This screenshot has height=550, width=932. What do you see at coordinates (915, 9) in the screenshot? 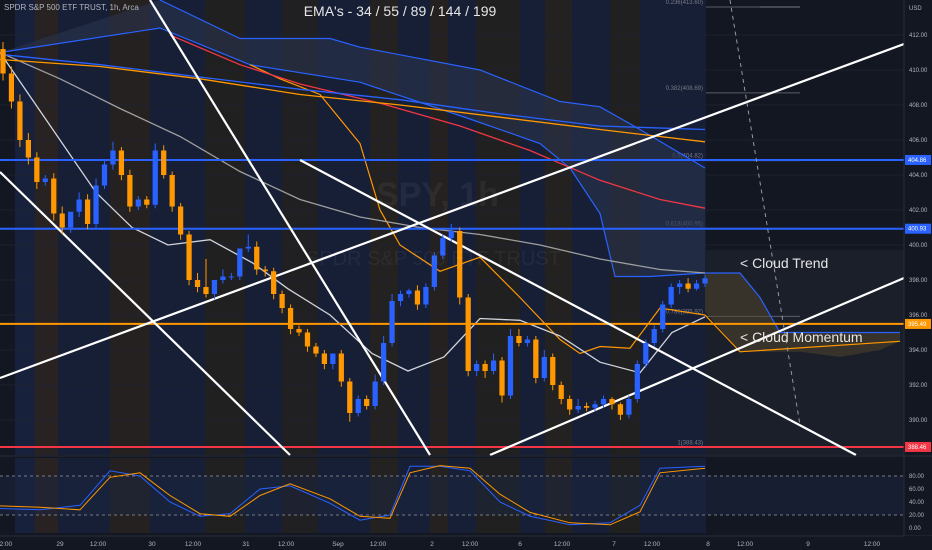
I see `price-axis-unit: USD` at bounding box center [915, 9].